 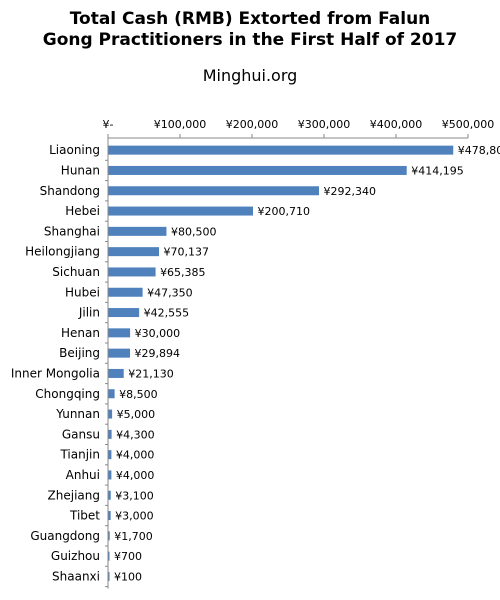 I want to click on x-tick-label: ¥400,000, so click(x=396, y=124).